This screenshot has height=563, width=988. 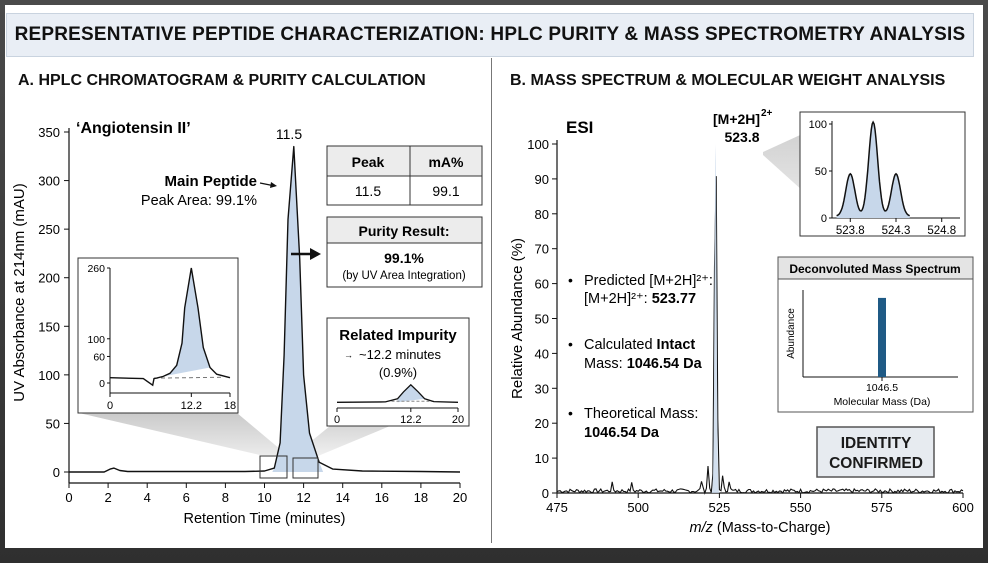 What do you see at coordinates (720, 507) in the screenshot?
I see `ms-x-tick-label: 525` at bounding box center [720, 507].